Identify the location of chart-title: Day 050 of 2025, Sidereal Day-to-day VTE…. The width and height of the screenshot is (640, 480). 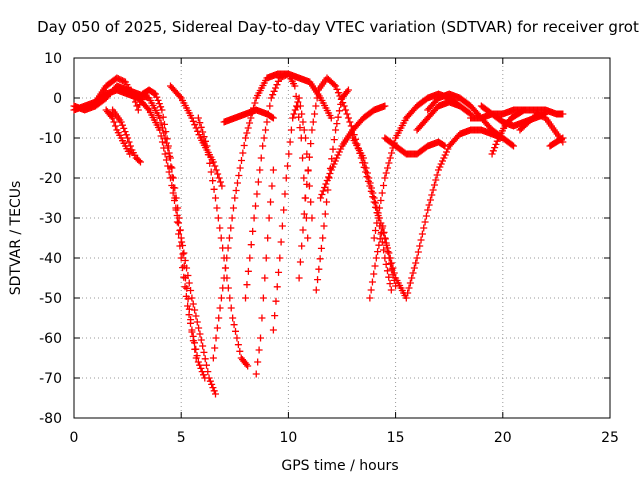
(338, 27).